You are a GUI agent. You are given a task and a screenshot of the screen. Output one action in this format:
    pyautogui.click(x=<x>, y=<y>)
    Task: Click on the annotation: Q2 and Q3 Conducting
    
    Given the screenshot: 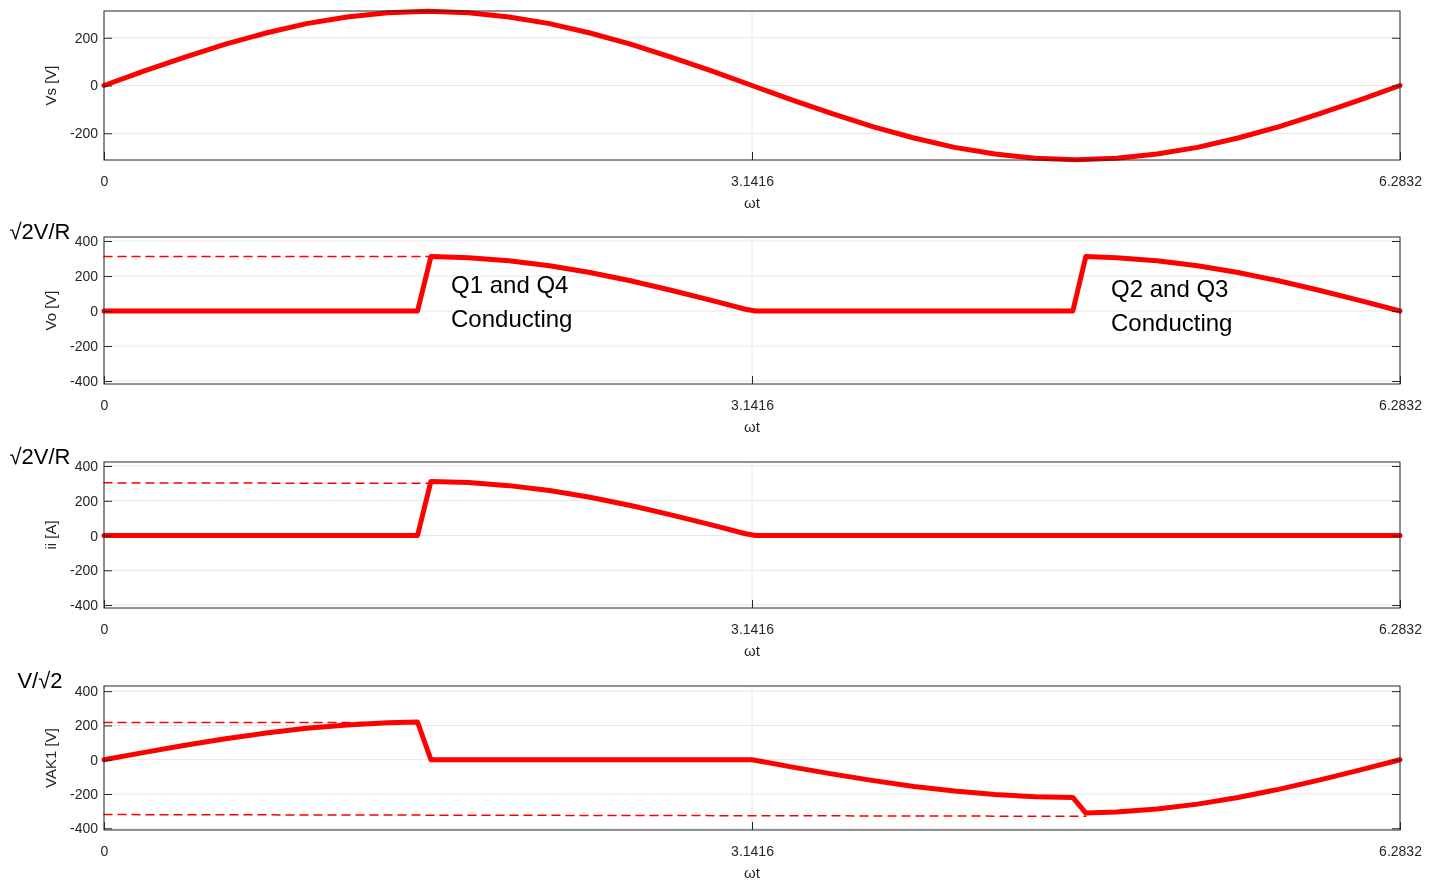 What is the action you would take?
    pyautogui.click(x=1172, y=305)
    